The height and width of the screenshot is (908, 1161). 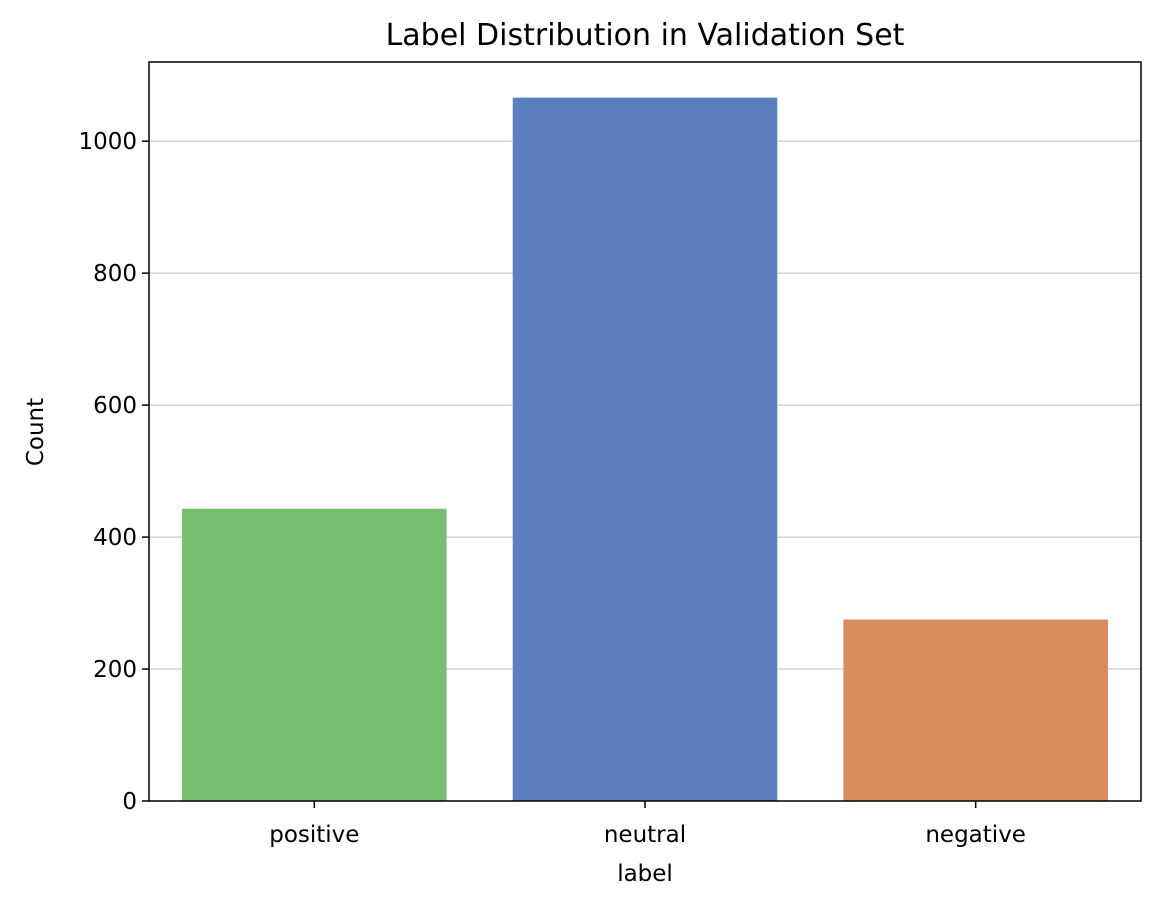 I want to click on x-axis-label: label, so click(x=645, y=874).